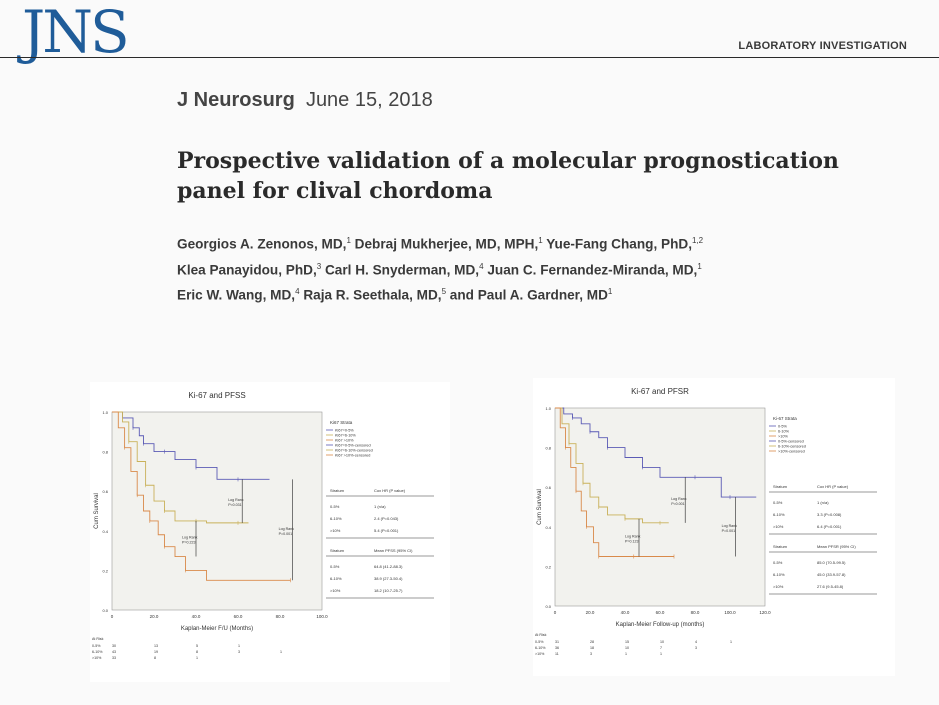  I want to click on author-name: Carl H. Snyderman, MD,, so click(402, 270).